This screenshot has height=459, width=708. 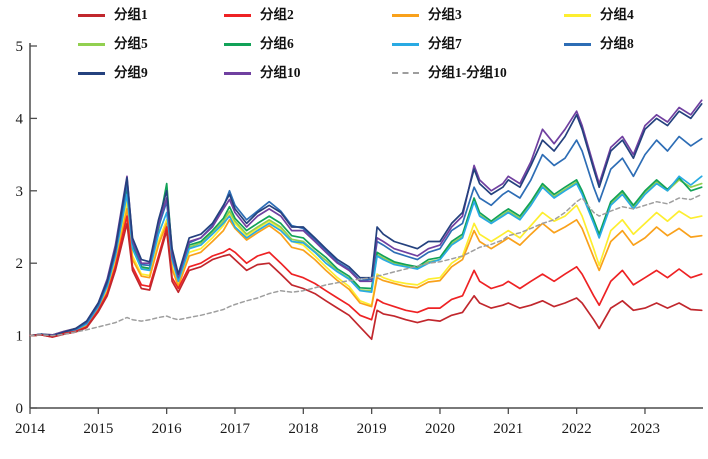 What do you see at coordinates (303, 429) in the screenshot?
I see `x-tick-label: 2018` at bounding box center [303, 429].